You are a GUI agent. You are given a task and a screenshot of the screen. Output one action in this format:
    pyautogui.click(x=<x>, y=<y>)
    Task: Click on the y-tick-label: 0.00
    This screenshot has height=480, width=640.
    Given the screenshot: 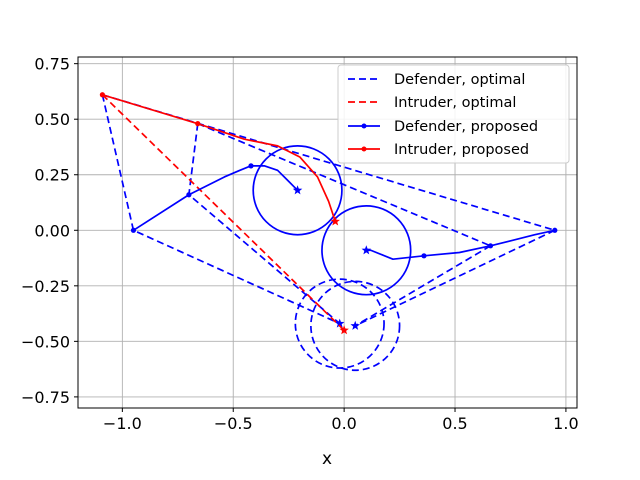 What is the action you would take?
    pyautogui.click(x=52, y=230)
    